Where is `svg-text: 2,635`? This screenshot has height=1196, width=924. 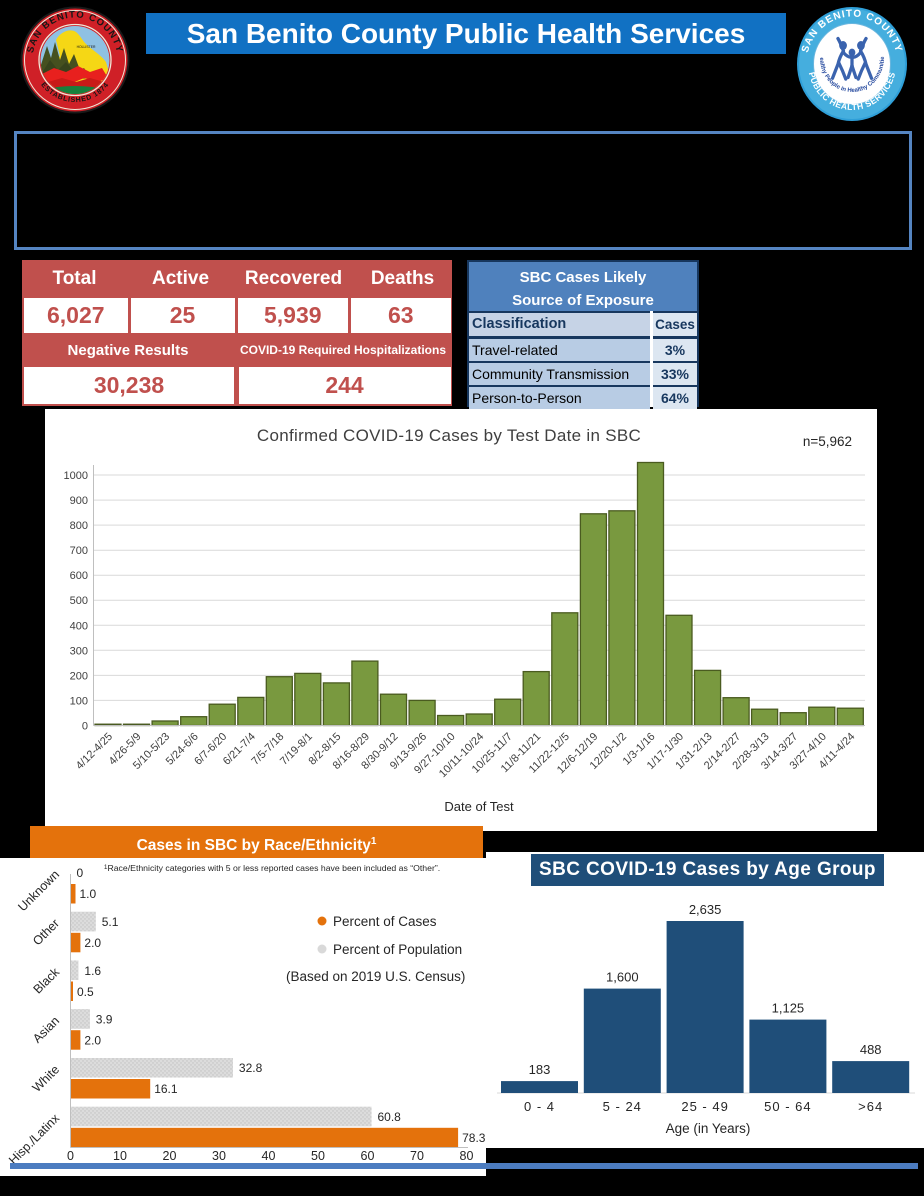 svg-text: 2,635 is located at coordinates (705, 909).